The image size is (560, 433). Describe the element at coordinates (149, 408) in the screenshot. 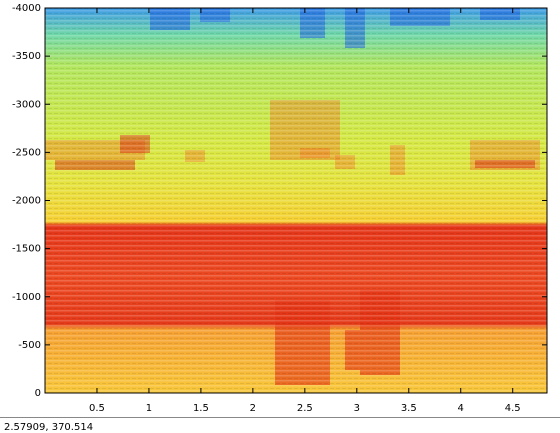

I see `x-tick-label: 1` at that location.